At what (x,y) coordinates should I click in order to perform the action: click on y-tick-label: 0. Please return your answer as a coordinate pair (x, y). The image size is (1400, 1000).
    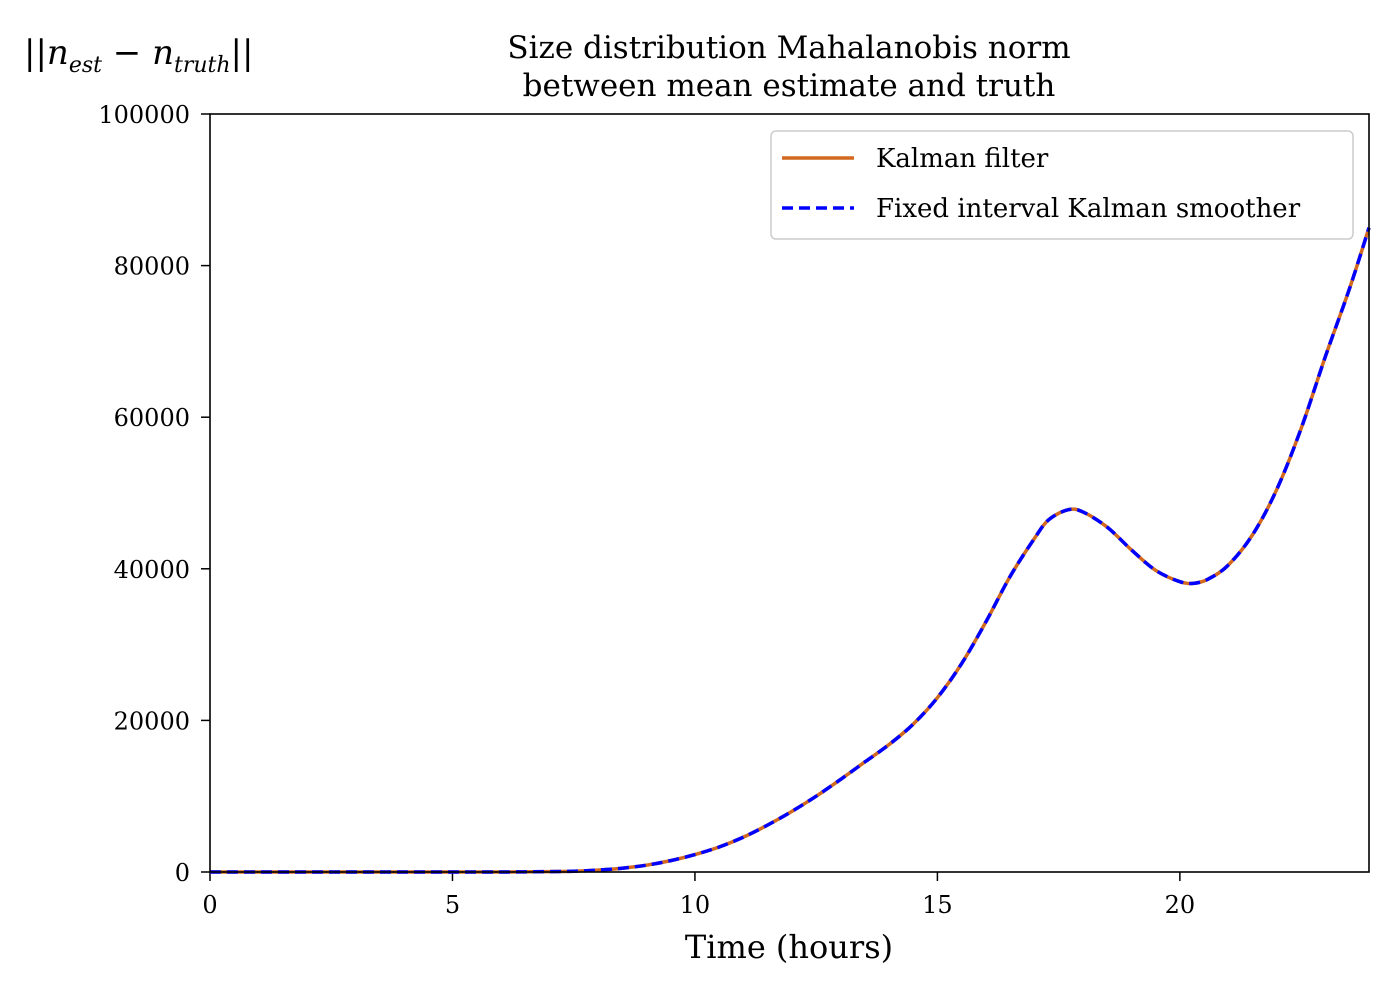
    Looking at the image, I should click on (182, 873).